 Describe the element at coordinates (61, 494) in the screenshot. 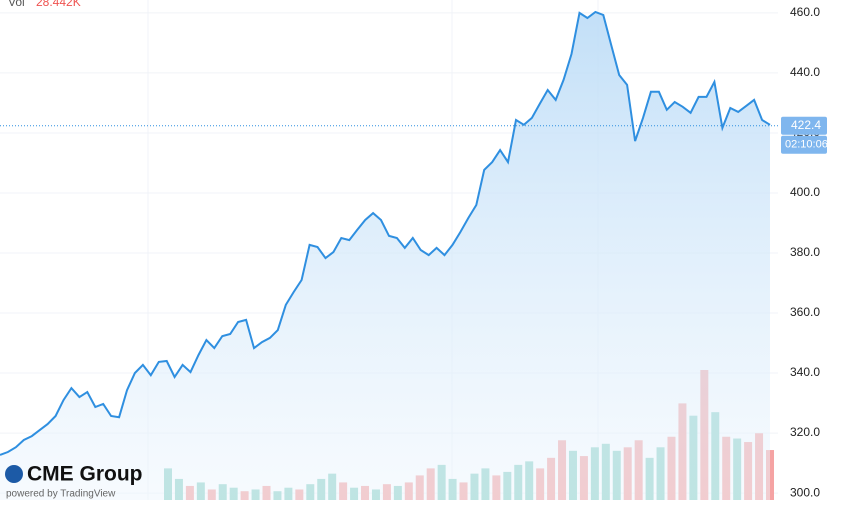

I see `powered-by: powered by TradingView` at that location.